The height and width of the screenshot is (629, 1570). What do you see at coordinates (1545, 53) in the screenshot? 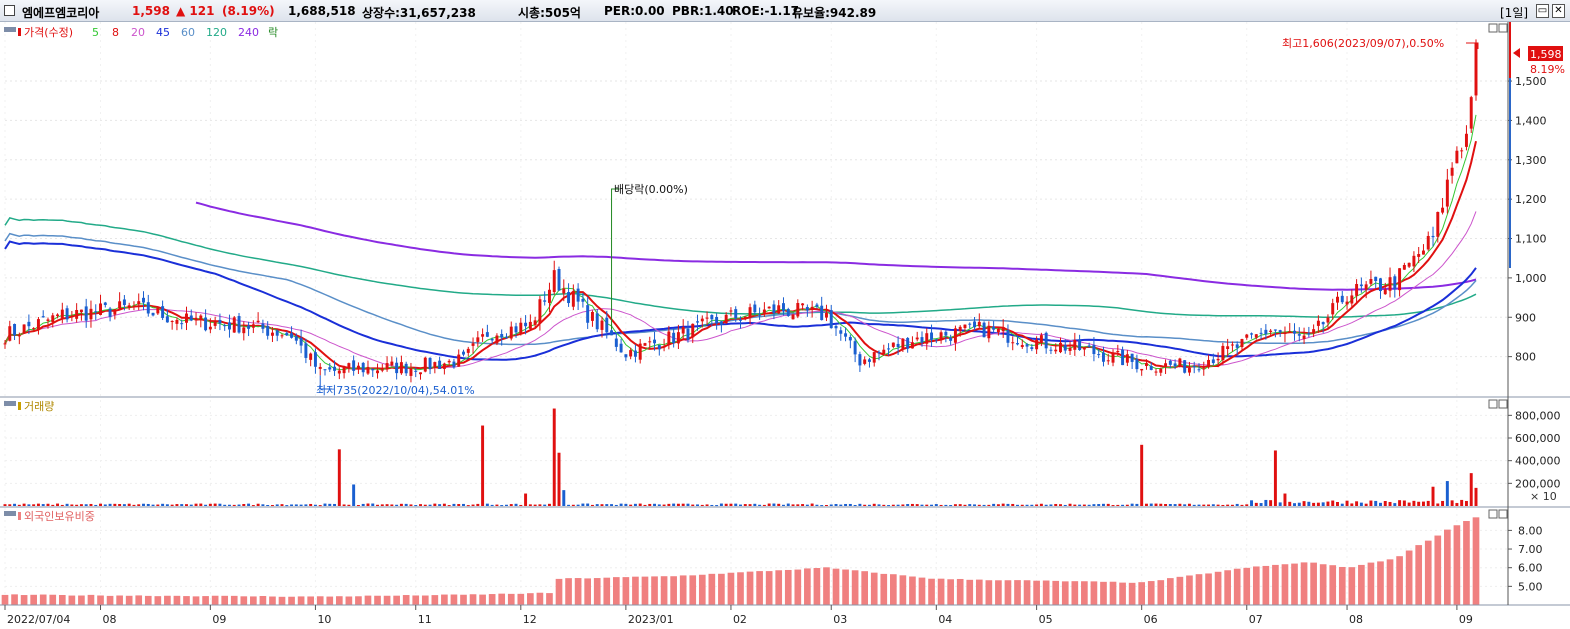
I see `last-price-box` at bounding box center [1545, 53].